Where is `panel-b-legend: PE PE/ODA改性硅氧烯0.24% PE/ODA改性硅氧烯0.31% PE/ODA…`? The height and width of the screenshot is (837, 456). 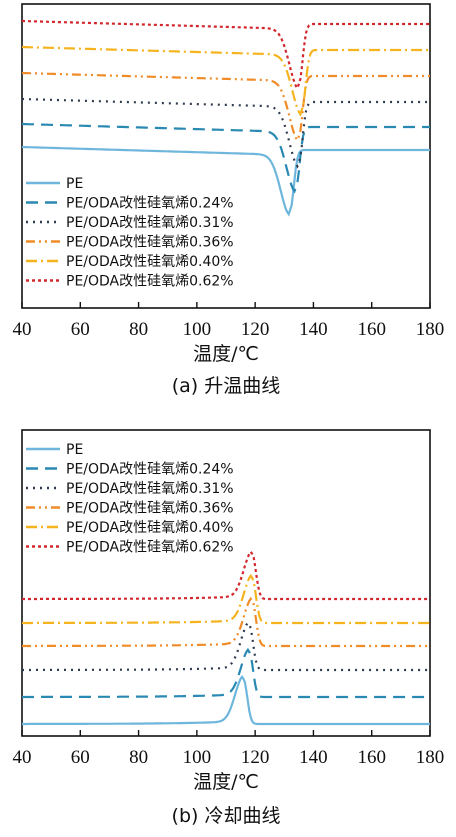 panel-b-legend: PE PE/ODA改性硅氧烯0.24% PE/ODA改性硅氧烯0.31% PE/ODA… is located at coordinates (130, 499).